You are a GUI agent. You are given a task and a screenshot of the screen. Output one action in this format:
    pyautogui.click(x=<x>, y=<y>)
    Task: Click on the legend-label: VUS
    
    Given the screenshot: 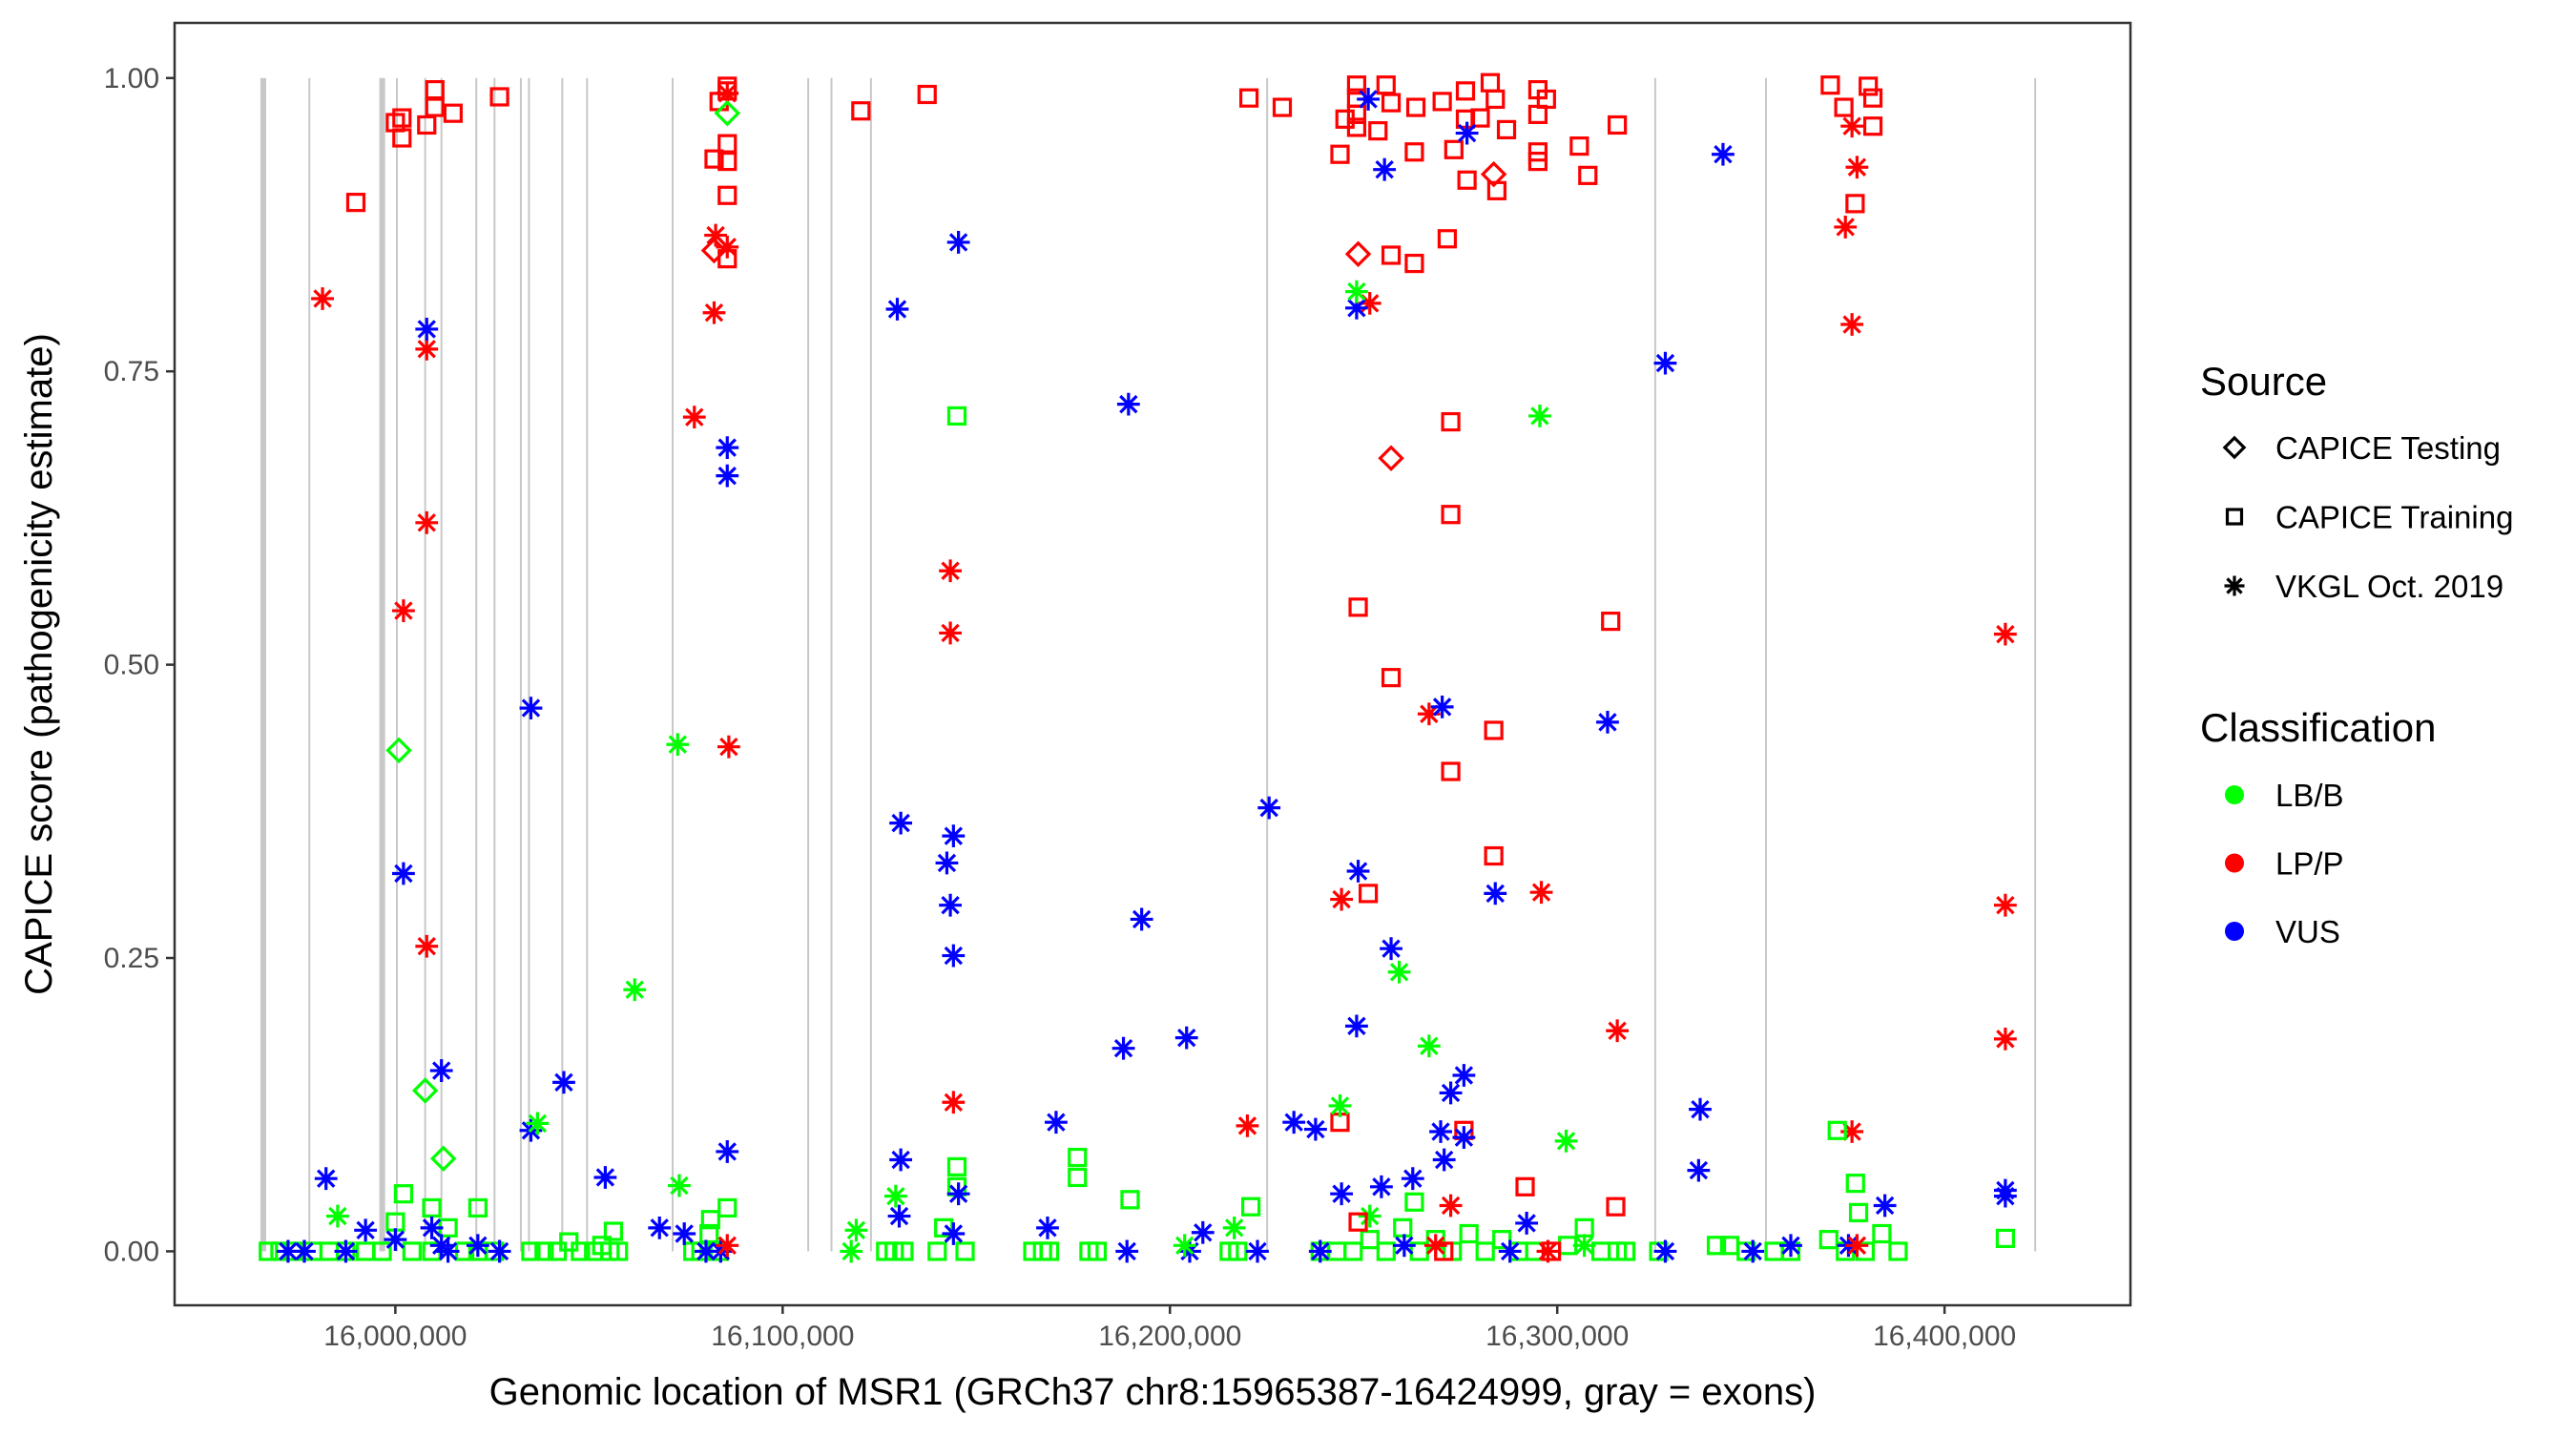 What is the action you would take?
    pyautogui.click(x=2307, y=931)
    